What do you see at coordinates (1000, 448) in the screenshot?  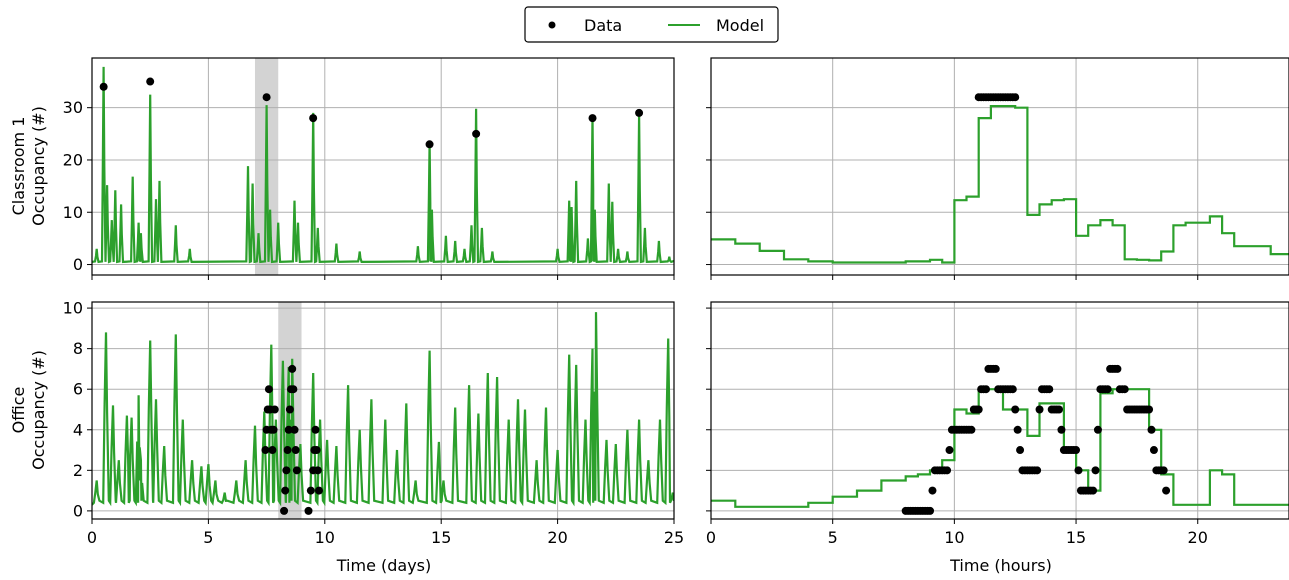 I see `model-line-office-hours` at bounding box center [1000, 448].